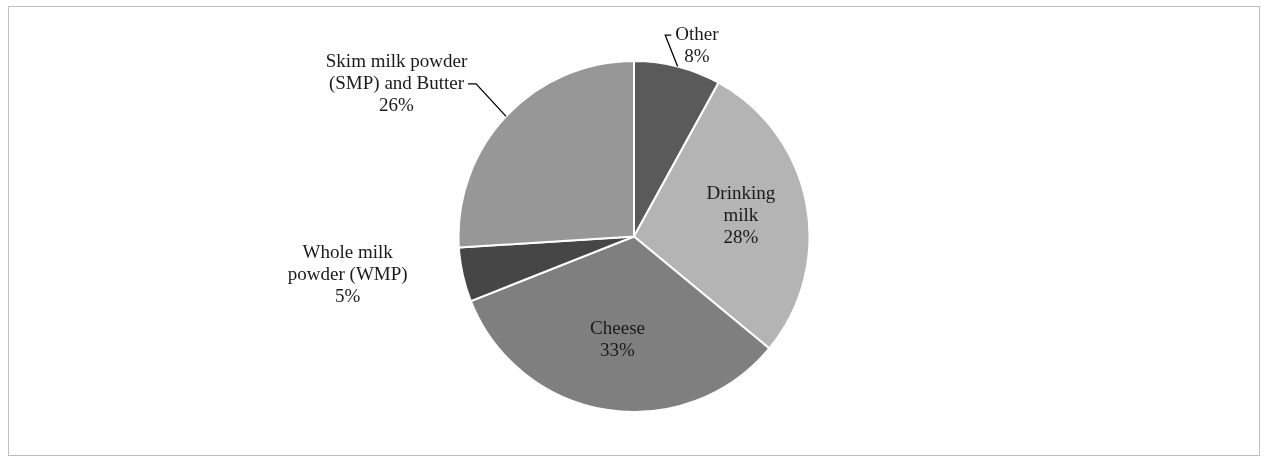 Image resolution: width=1268 pixels, height=459 pixels. I want to click on data-label: 26%, so click(397, 104).